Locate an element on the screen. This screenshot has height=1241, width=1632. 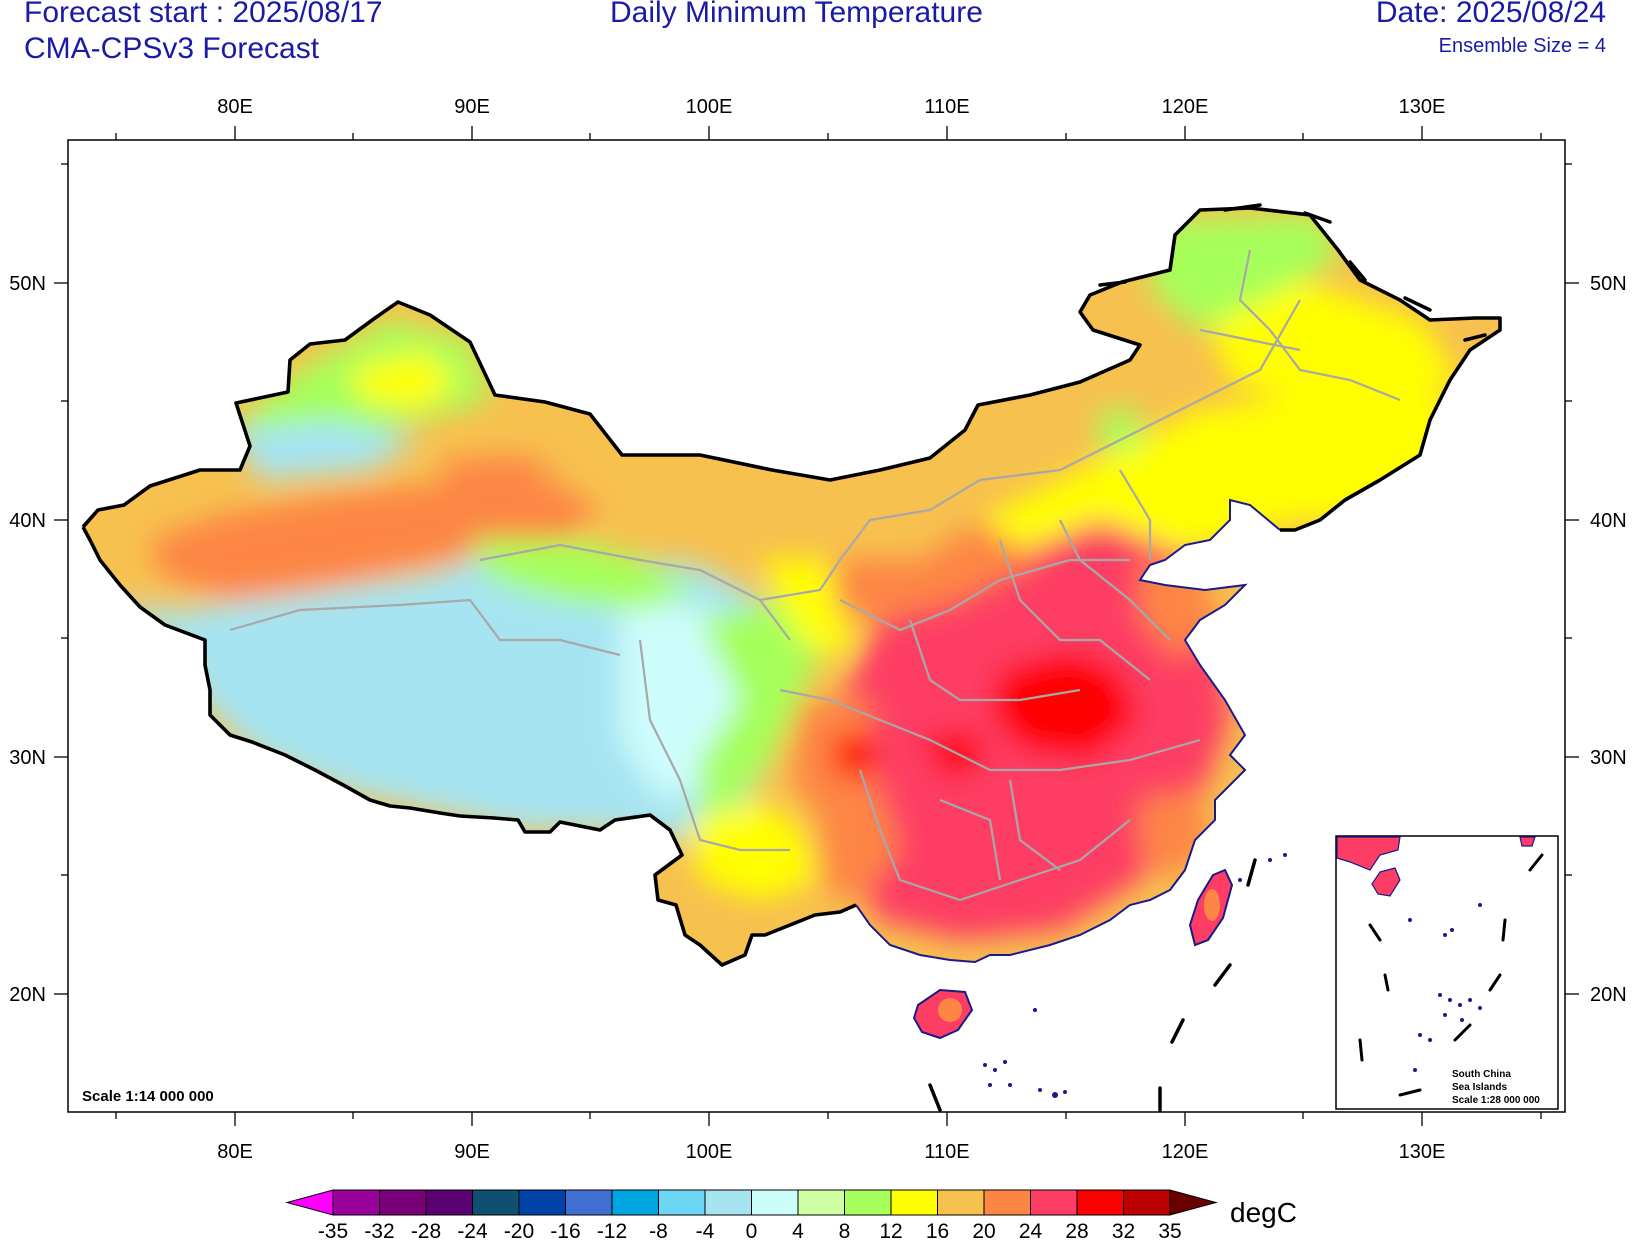
inset-title-line2: Sea Islands is located at coordinates (1479, 1087).